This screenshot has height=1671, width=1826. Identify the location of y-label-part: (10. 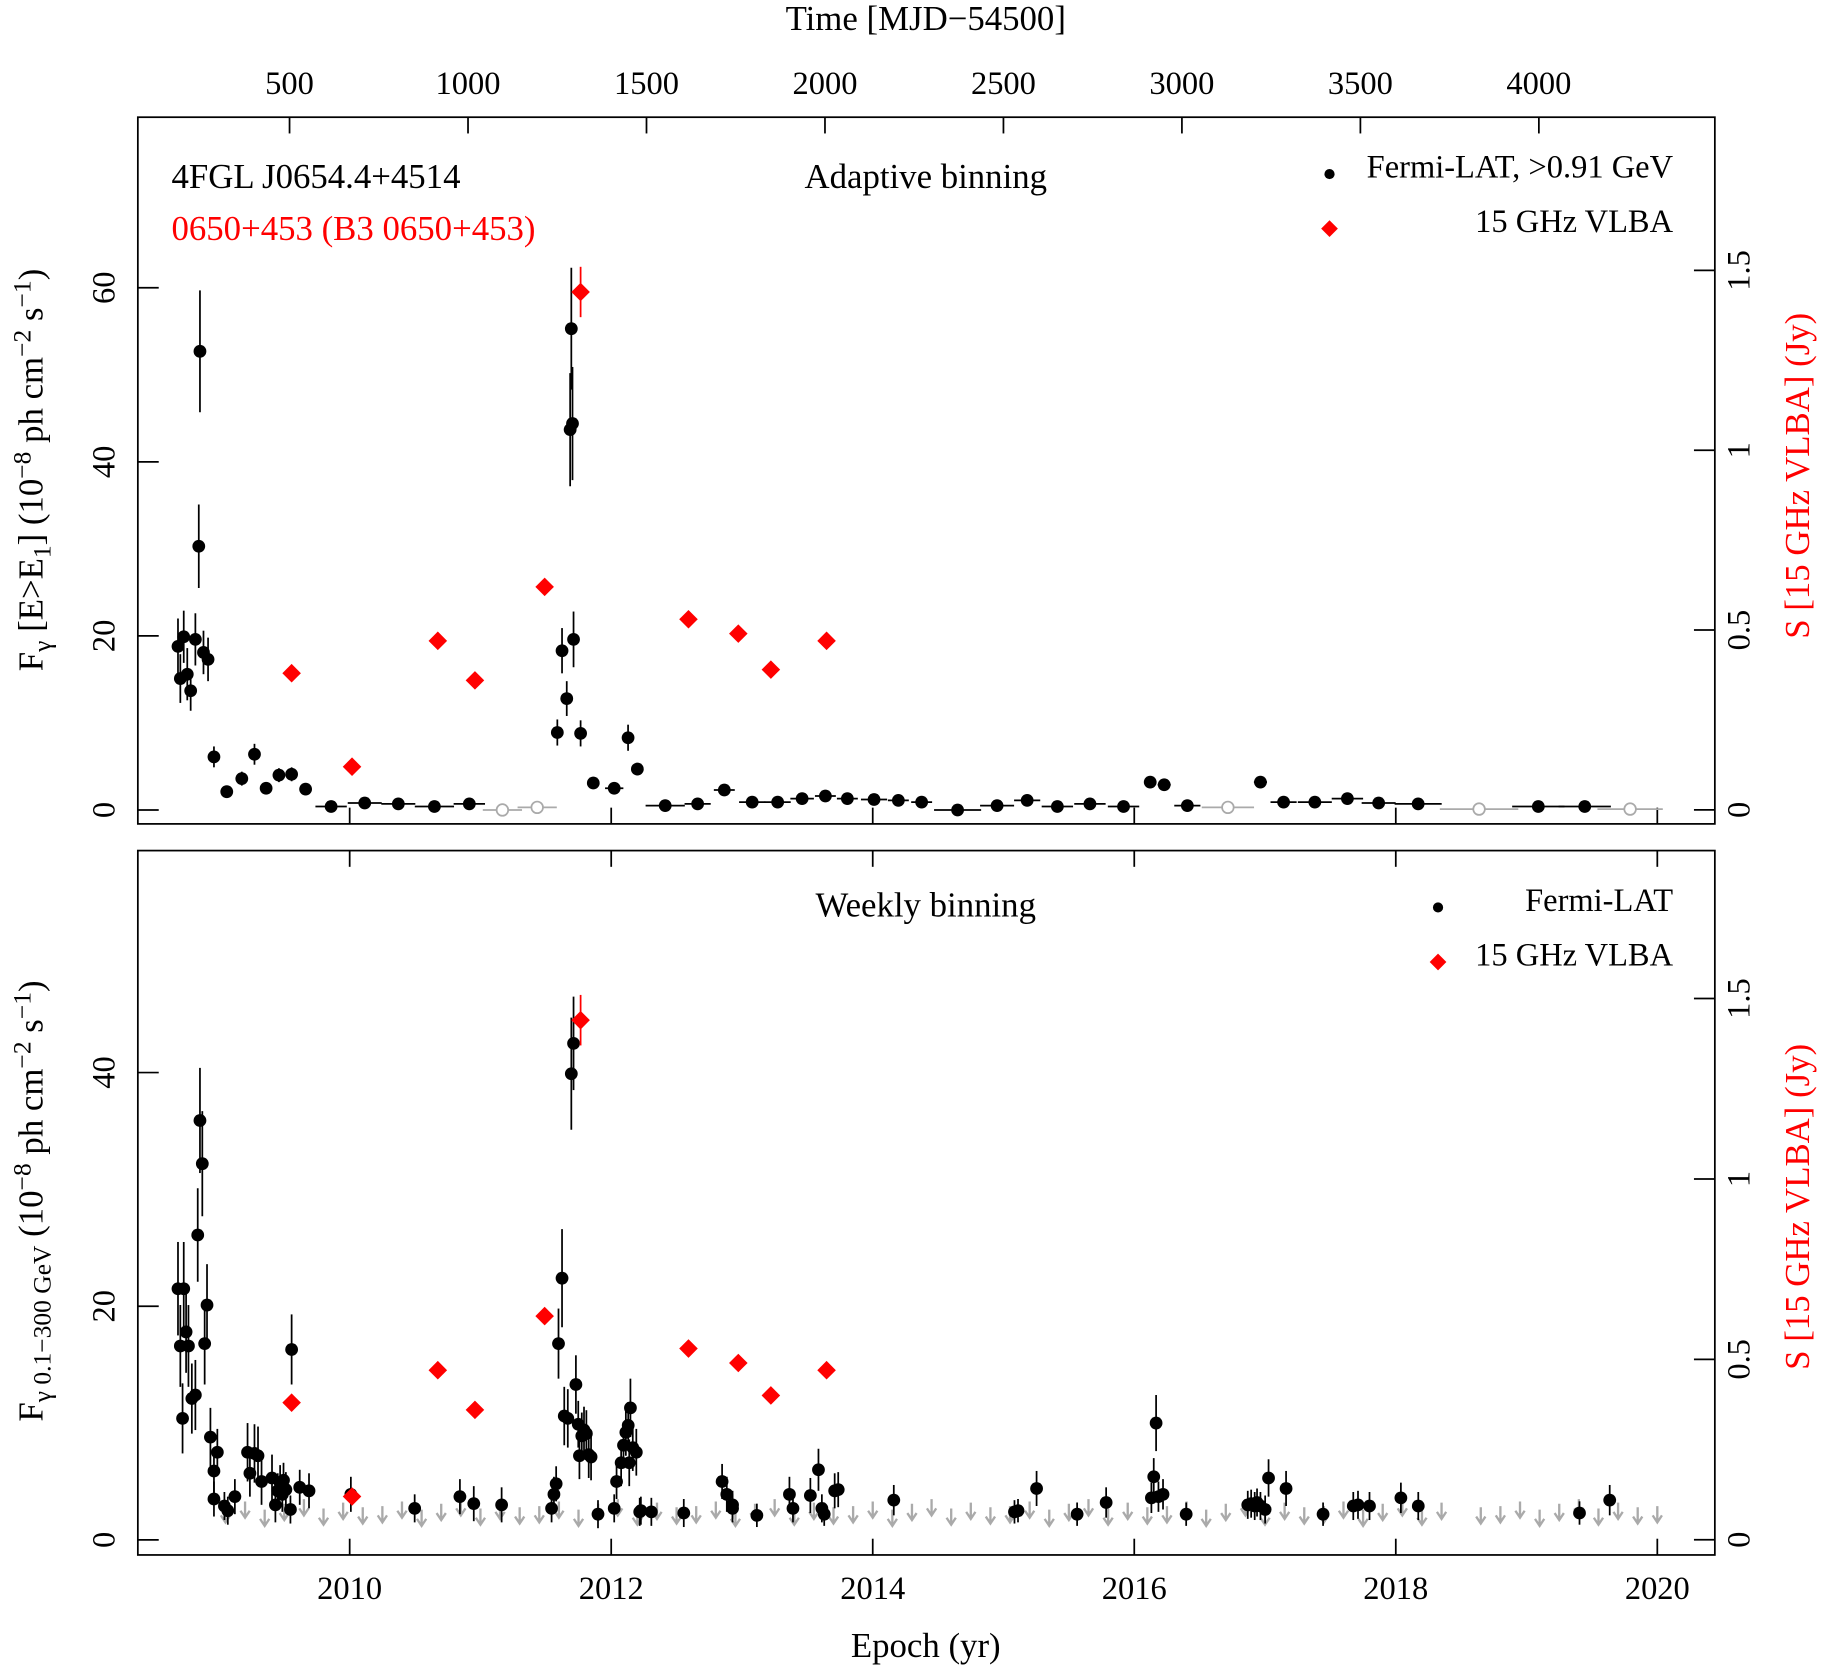
(31, 1217).